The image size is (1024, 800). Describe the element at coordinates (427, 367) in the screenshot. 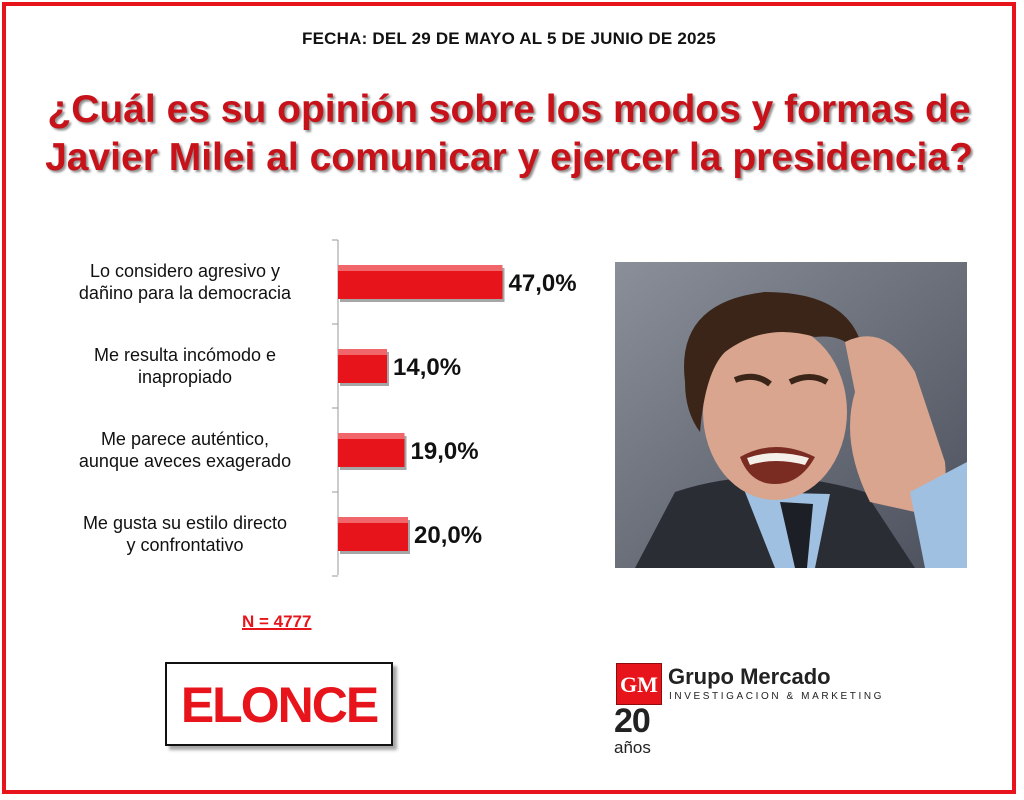

I see `data-label: 14,0%` at that location.